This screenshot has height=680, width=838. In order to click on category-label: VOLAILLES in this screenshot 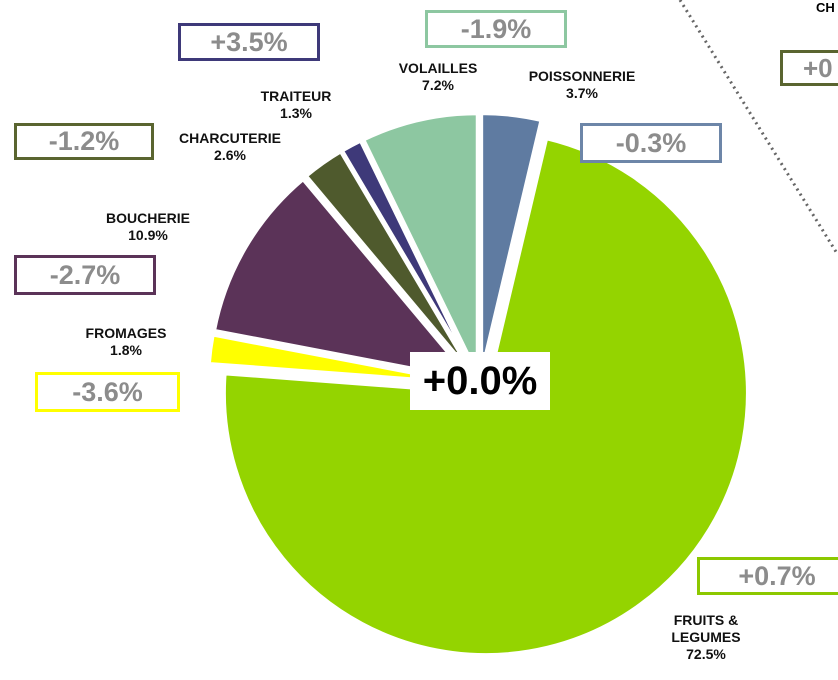, I will do `click(438, 68)`.